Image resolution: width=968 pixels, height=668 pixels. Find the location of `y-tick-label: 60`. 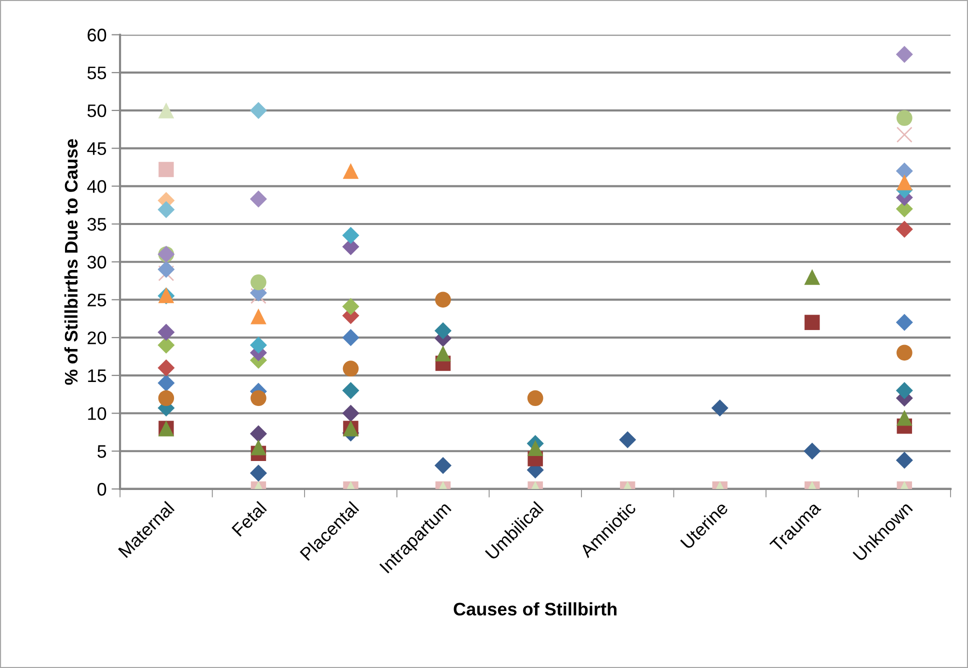

y-tick-label: 60 is located at coordinates (97, 35).